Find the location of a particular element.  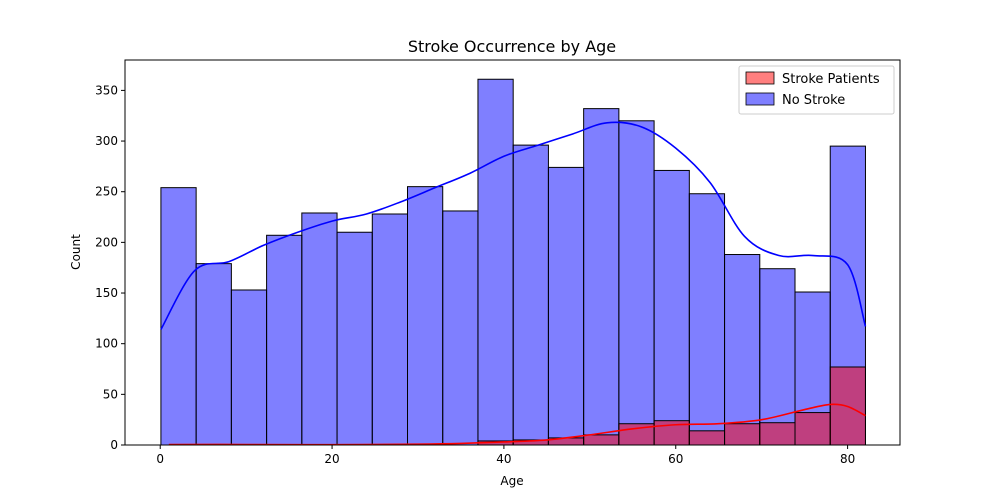

chart-title: Stroke Occurrence by Age is located at coordinates (512, 46).